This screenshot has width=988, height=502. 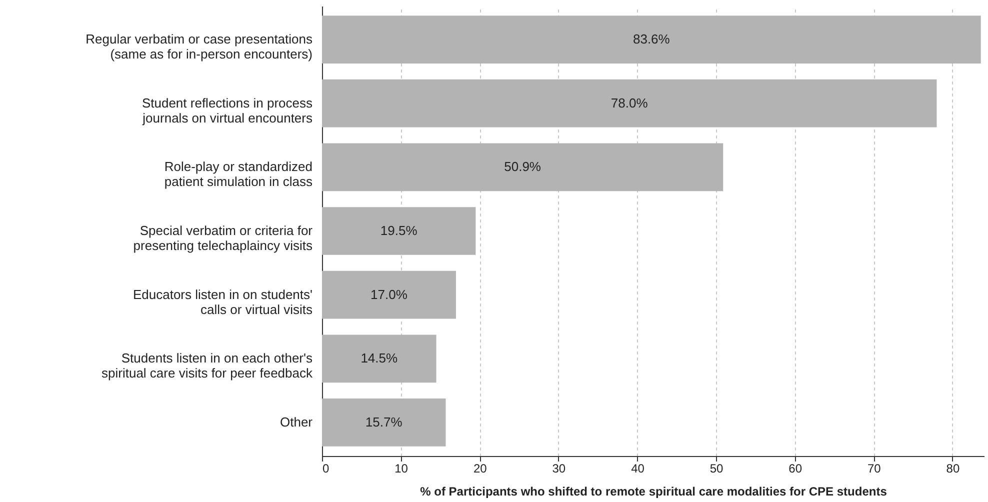 What do you see at coordinates (297, 422) in the screenshot?
I see `y-tick-label: Other` at bounding box center [297, 422].